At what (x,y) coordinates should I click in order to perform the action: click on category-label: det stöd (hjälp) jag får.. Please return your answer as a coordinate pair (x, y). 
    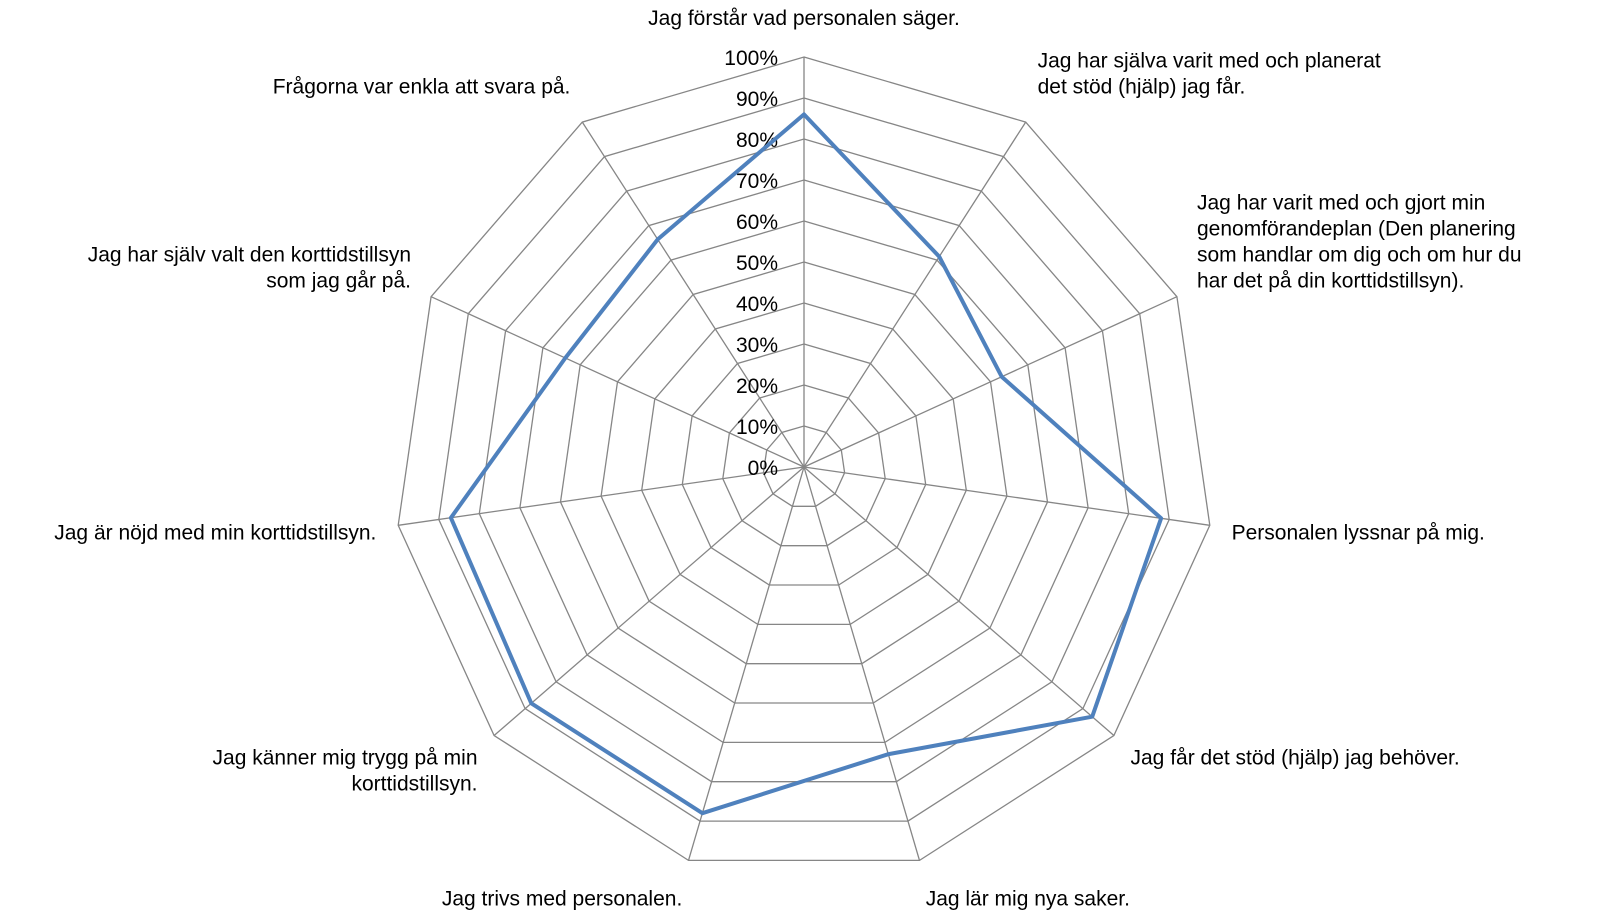
    Looking at the image, I should click on (1142, 87).